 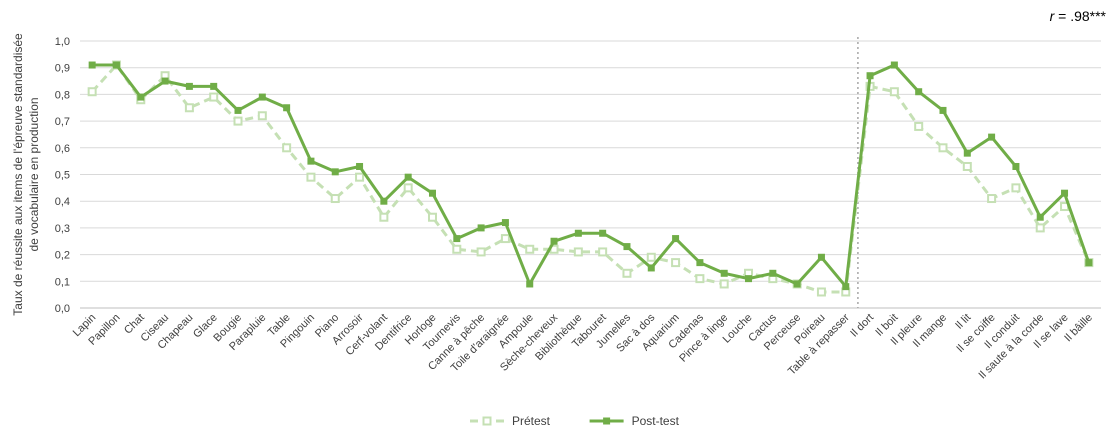 I want to click on y-tick-labels: 0,0 0,1 0,2 0,3 0,4 0,5 0,6 0,7 0,8 0,9 1,0, so click(x=62, y=175).